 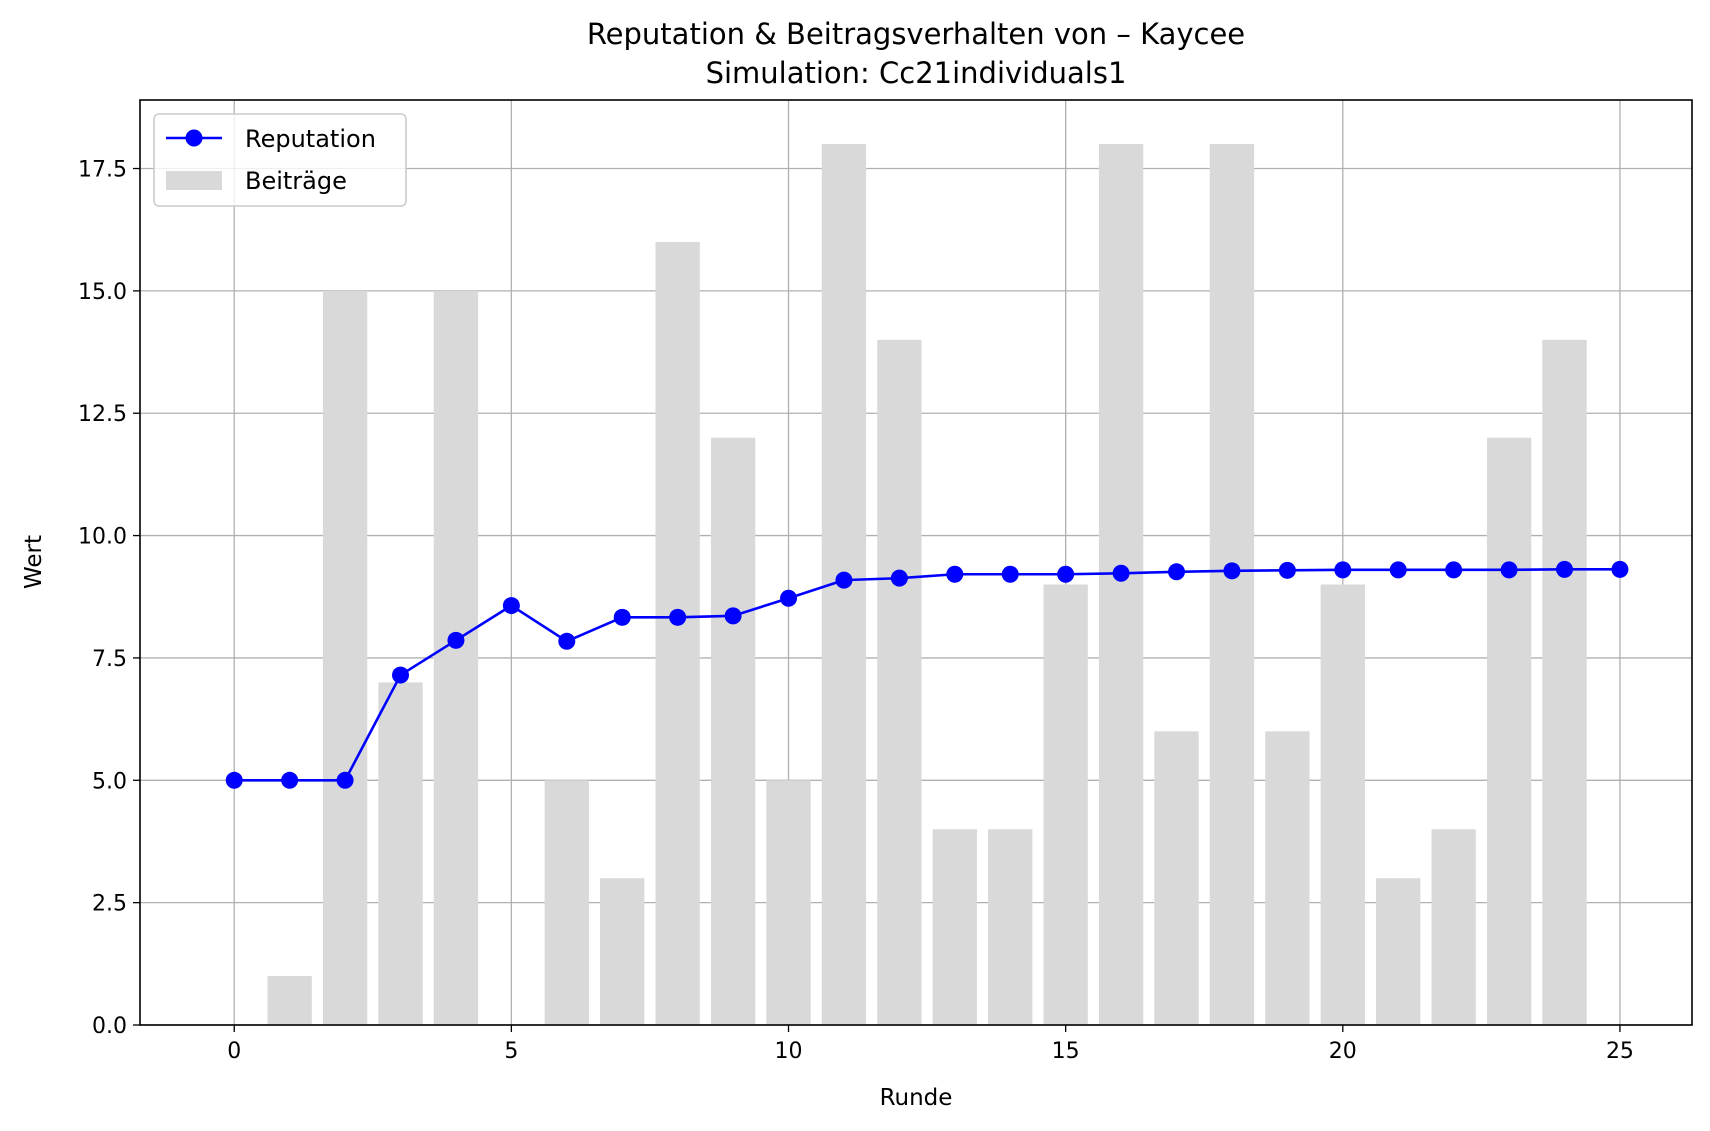 I want to click on y-tick-label: 5.0, so click(x=109, y=781).